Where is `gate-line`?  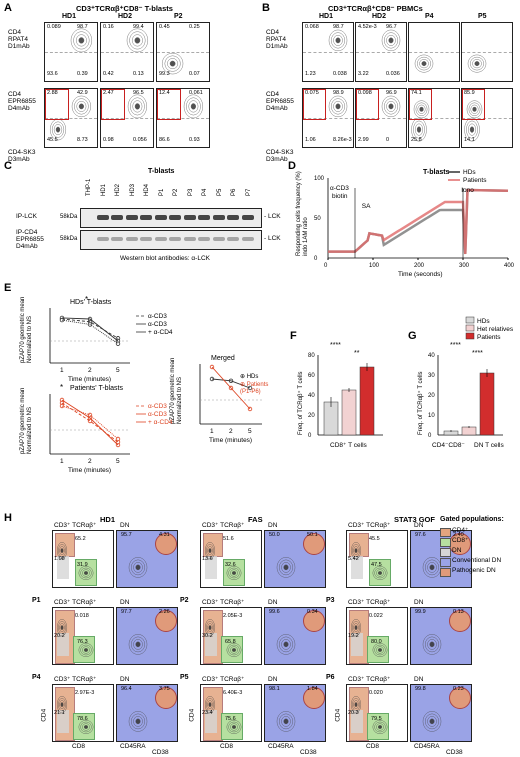
gate-line is located at coordinates (487, 118).